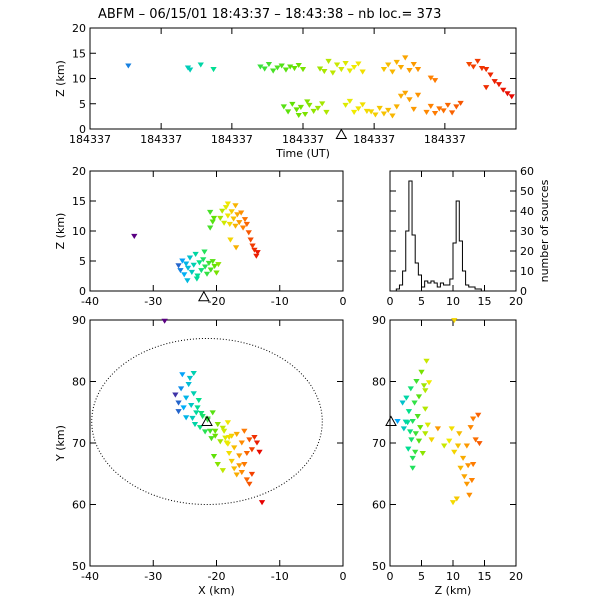 The width and height of the screenshot is (600, 600). I want to click on zy-view-xtick-label: 10, so click(453, 576).